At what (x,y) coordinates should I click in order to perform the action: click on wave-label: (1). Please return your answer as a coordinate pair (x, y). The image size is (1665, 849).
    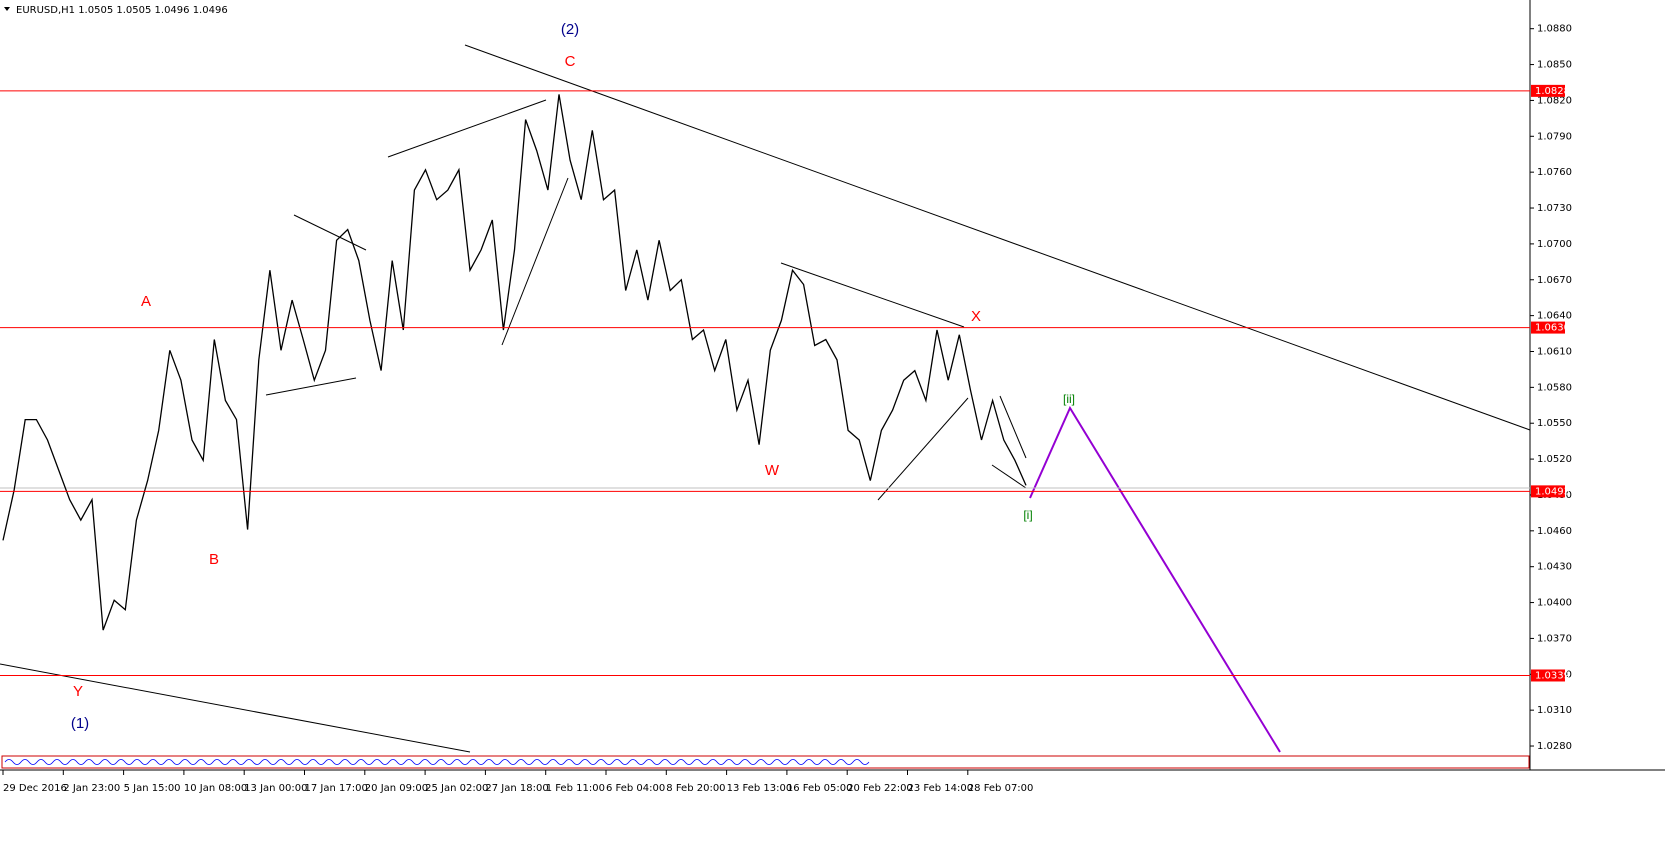
    Looking at the image, I should click on (80, 723).